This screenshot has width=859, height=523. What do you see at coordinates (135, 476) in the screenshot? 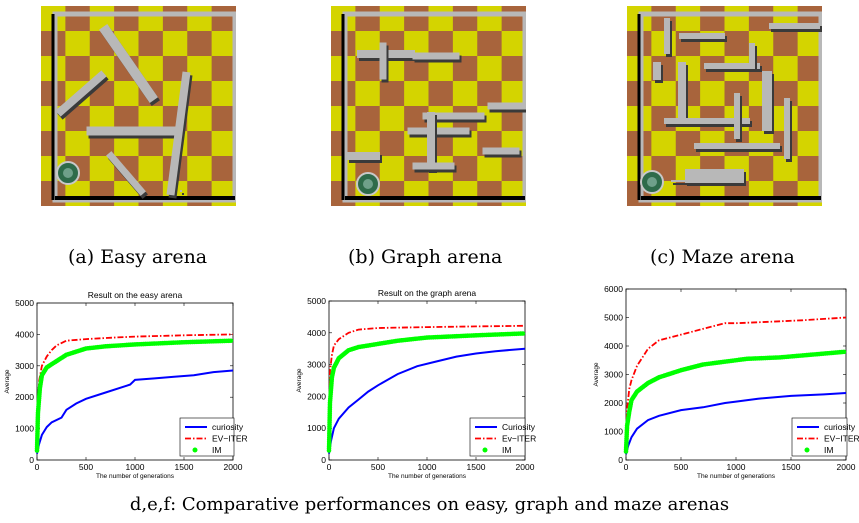
I see `easy-chart-x-axis-label: The number of generations` at bounding box center [135, 476].